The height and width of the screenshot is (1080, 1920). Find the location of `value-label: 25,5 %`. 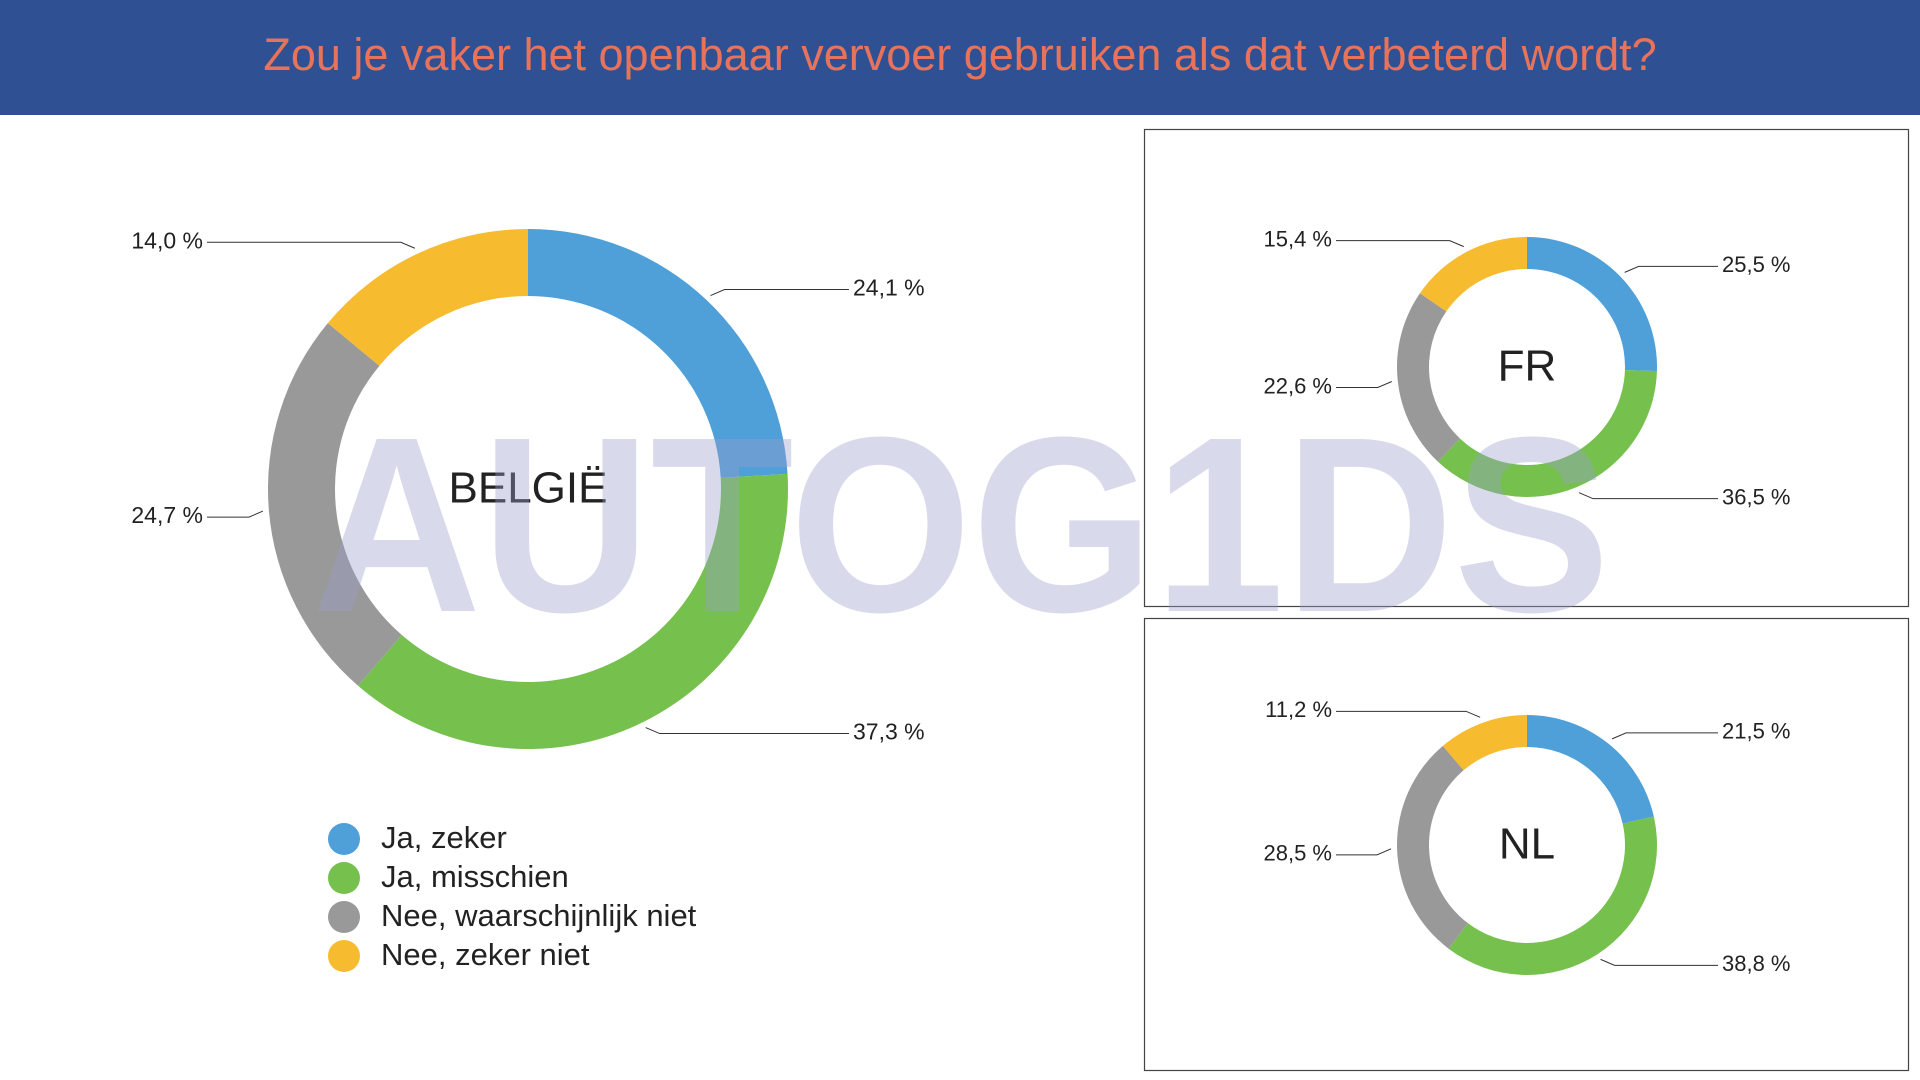

value-label: 25,5 % is located at coordinates (1756, 264).